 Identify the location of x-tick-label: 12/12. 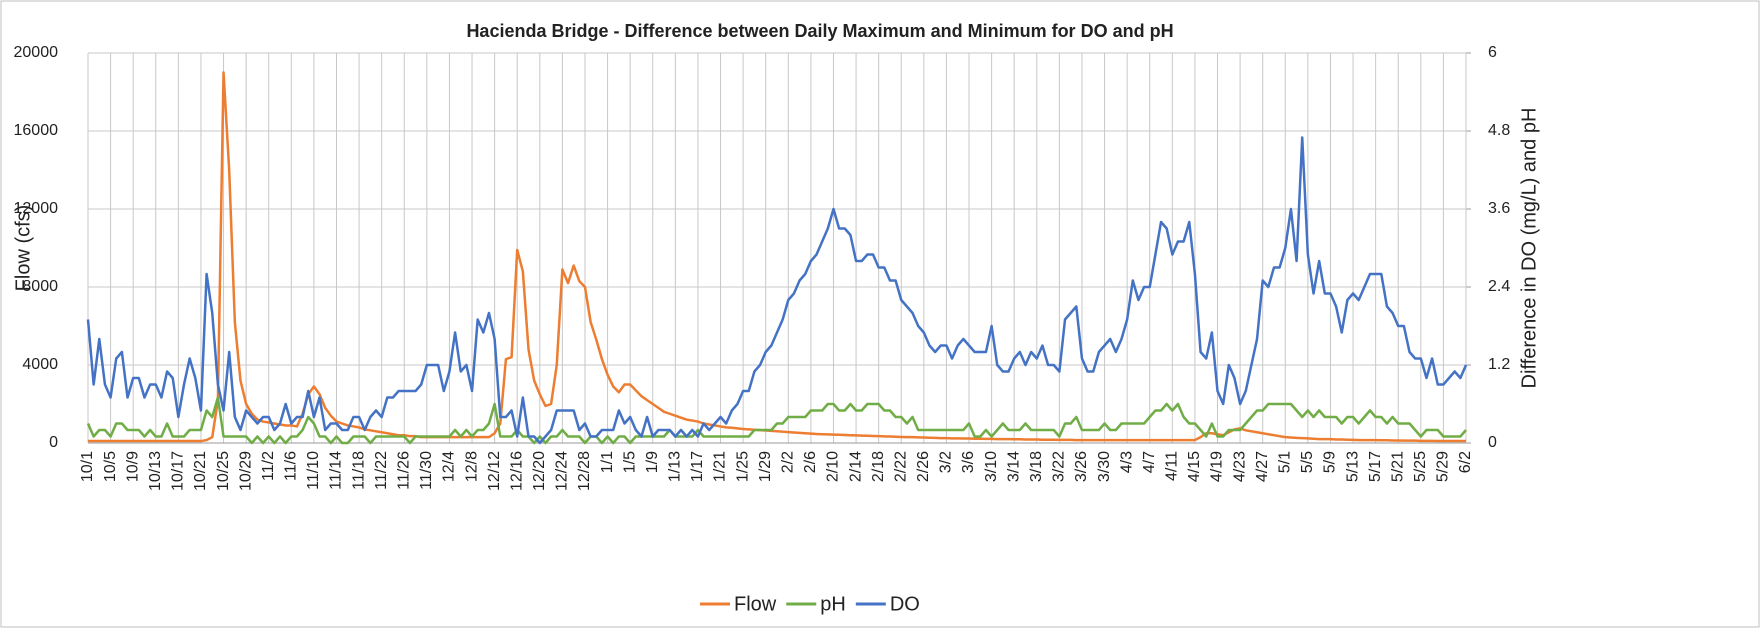
(494, 471).